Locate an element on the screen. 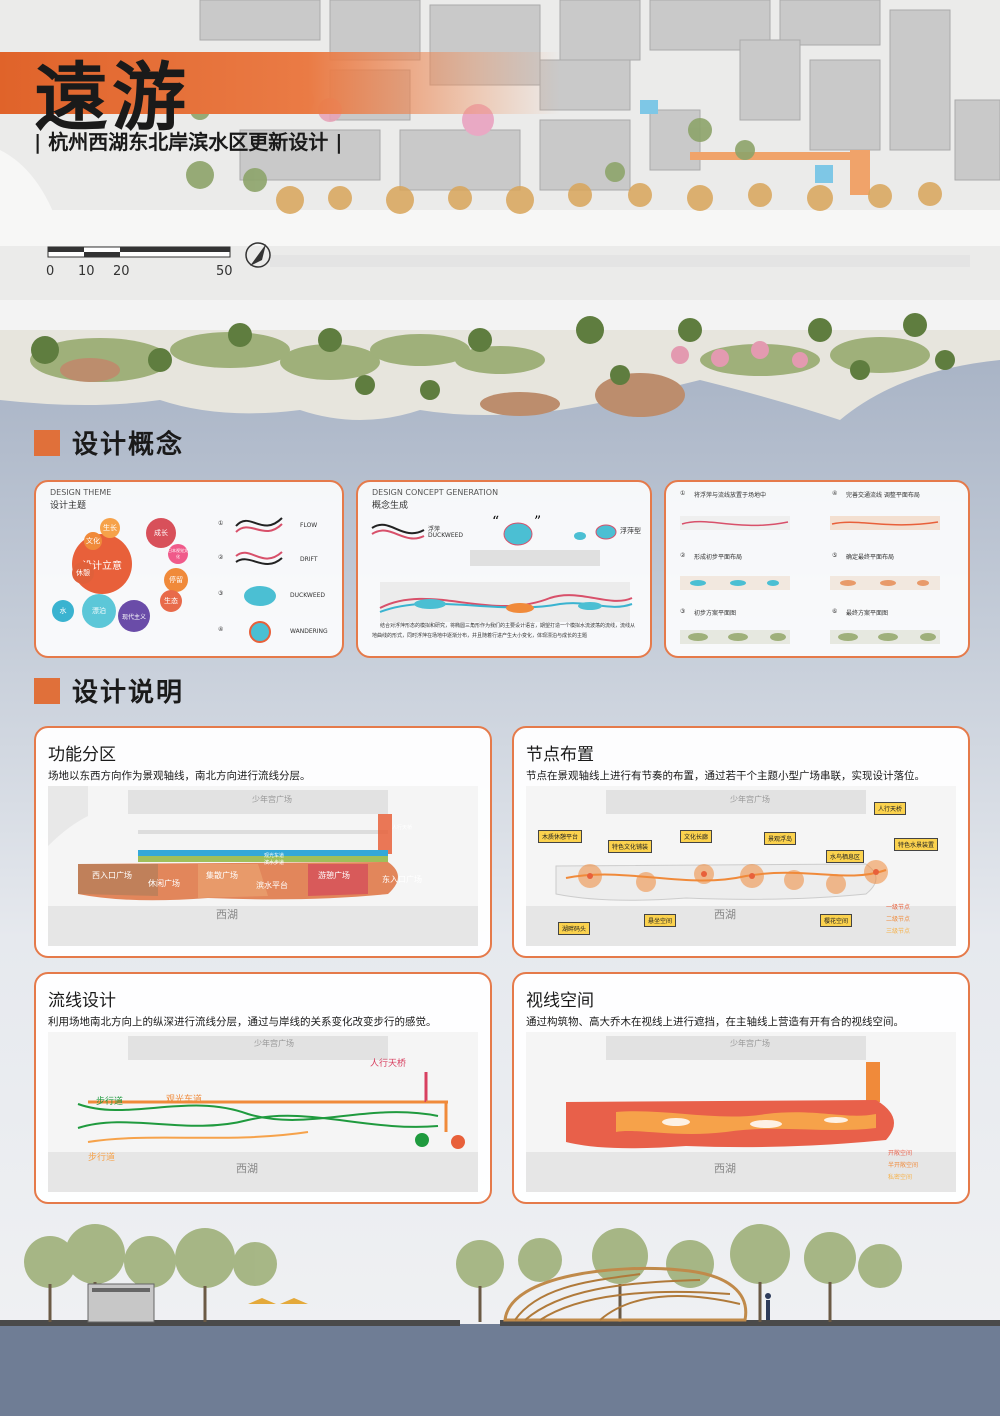 The width and height of the screenshot is (1000, 1416). duckweed-cn: 浮萍 is located at coordinates (434, 529).